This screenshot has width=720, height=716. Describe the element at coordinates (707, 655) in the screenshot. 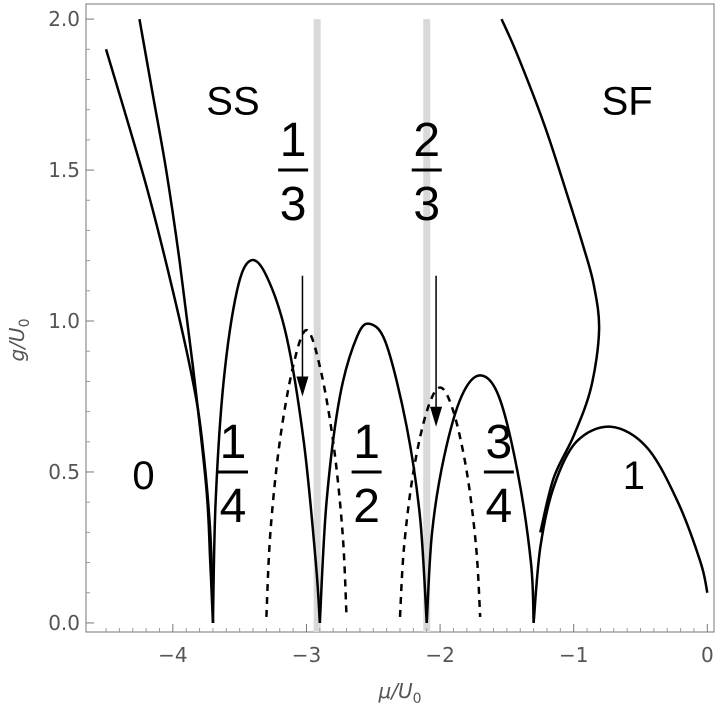

I see `x-tick-label: 0` at that location.